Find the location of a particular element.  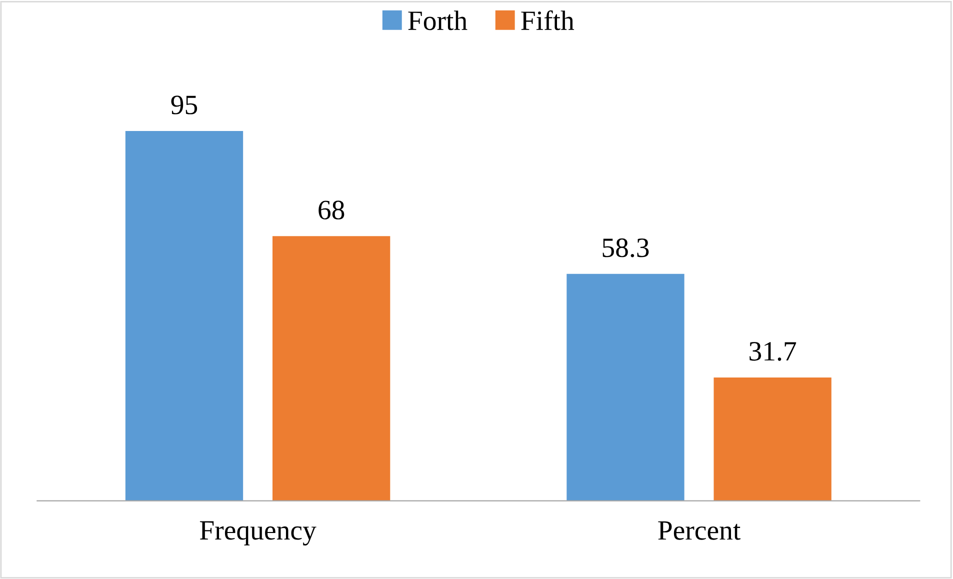

x-tick-label: Percent is located at coordinates (699, 530).